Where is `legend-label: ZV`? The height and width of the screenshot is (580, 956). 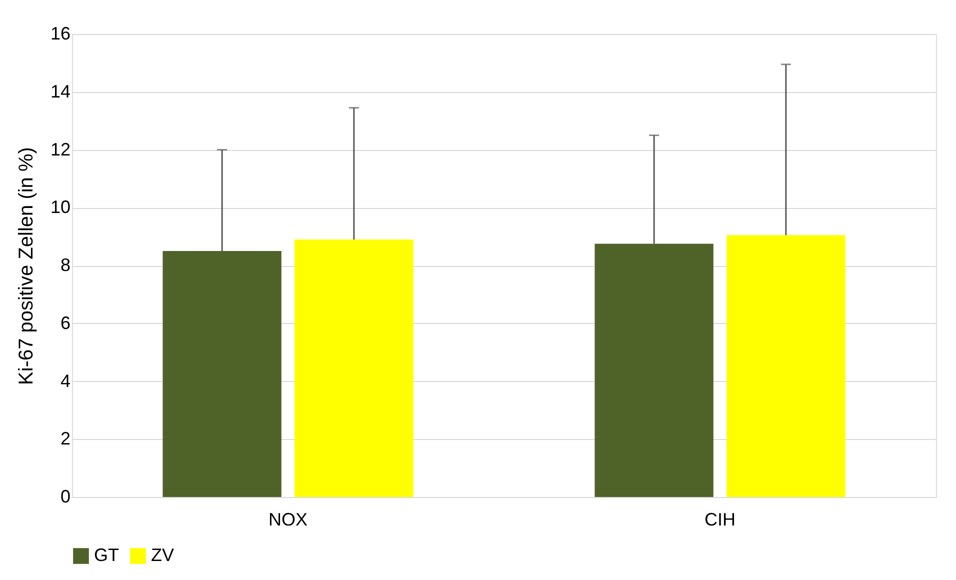
legend-label: ZV is located at coordinates (162, 555).